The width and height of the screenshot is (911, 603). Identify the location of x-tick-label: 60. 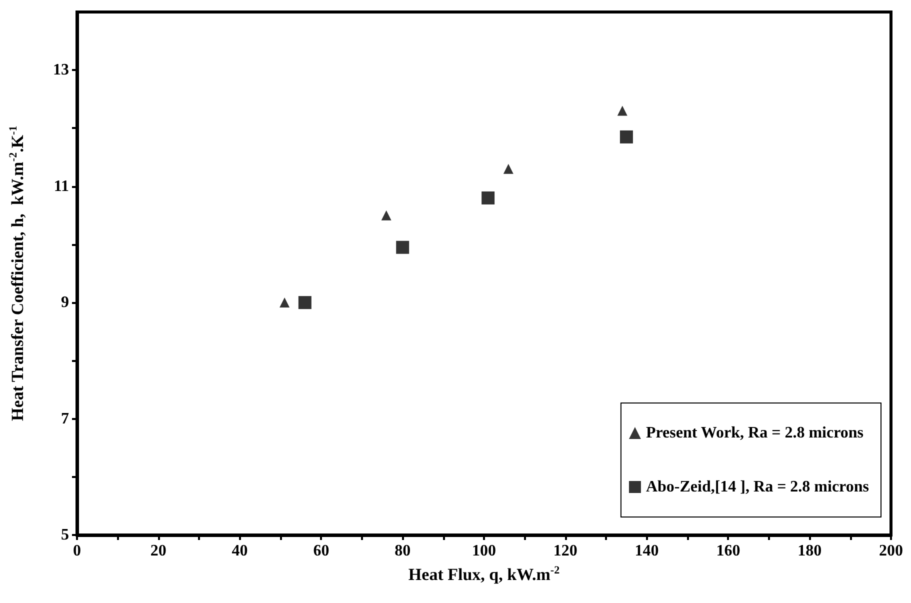
(321, 551).